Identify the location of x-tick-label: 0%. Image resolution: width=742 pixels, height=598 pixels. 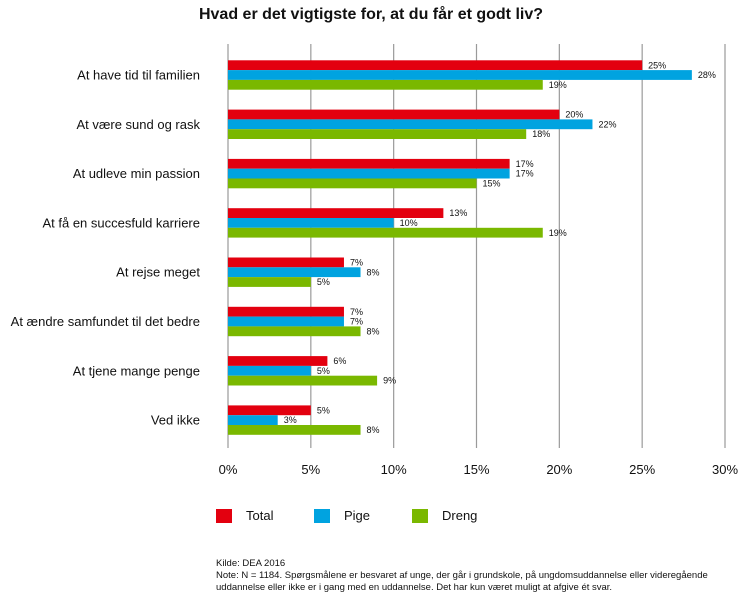
(228, 469).